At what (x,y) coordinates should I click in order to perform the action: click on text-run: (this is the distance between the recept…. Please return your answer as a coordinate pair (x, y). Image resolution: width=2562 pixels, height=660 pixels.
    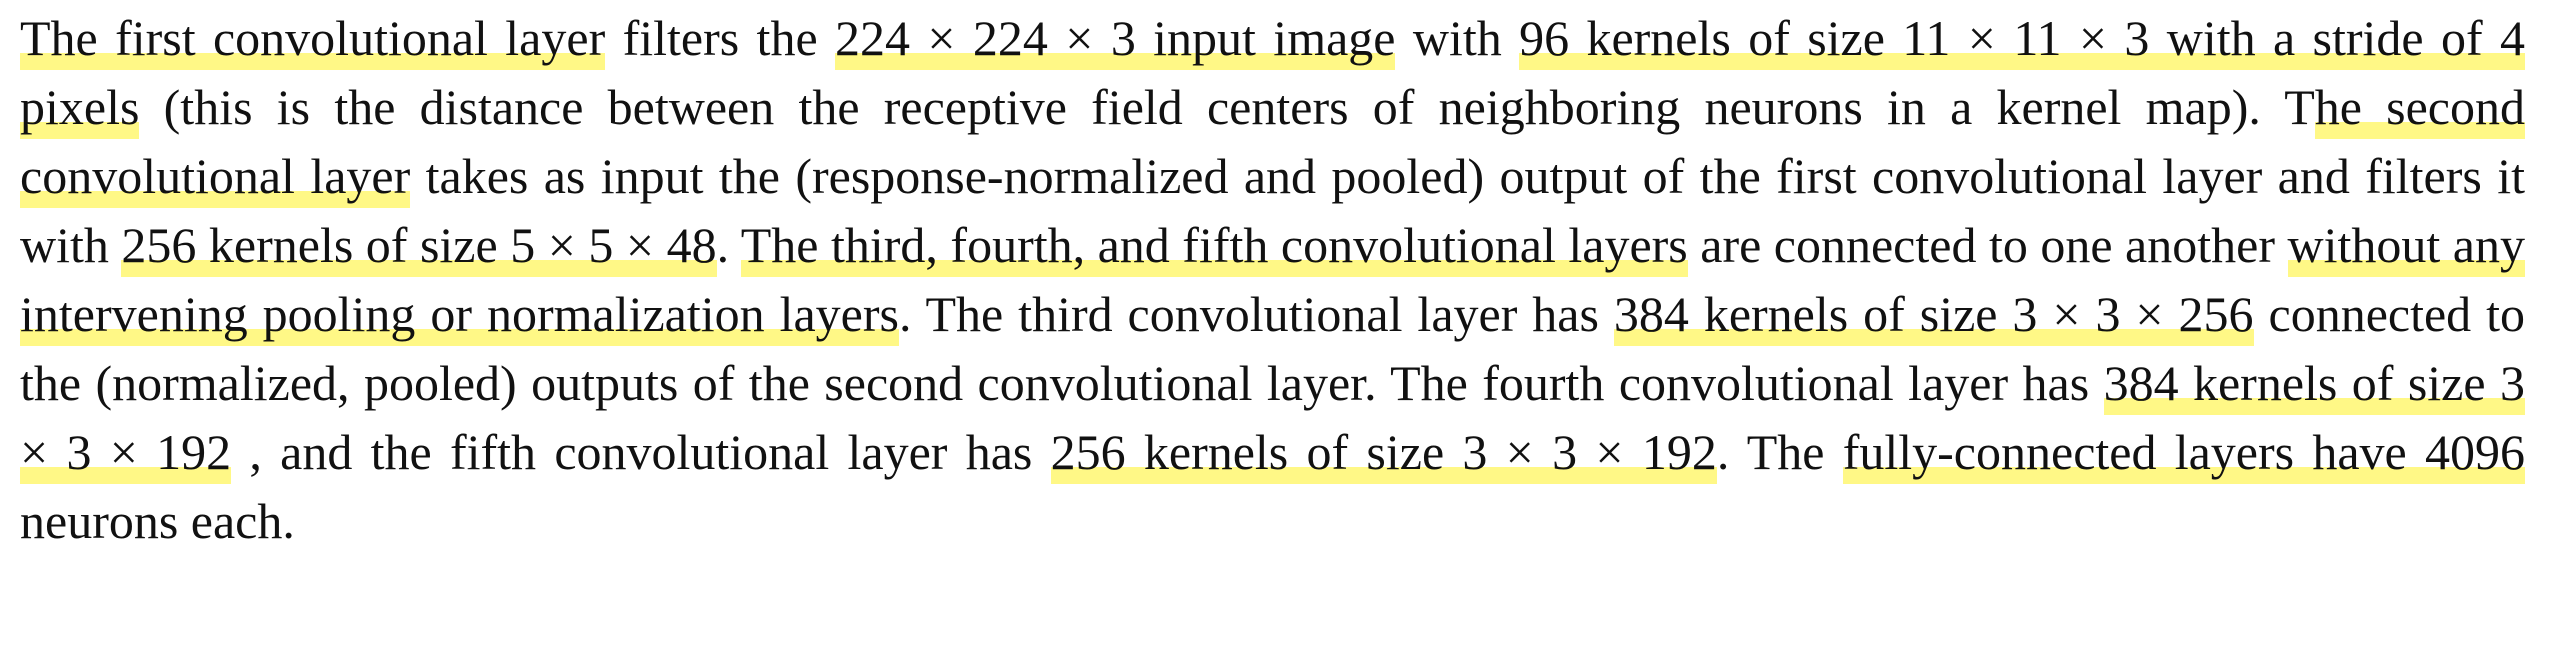
    Looking at the image, I should click on (1227, 107).